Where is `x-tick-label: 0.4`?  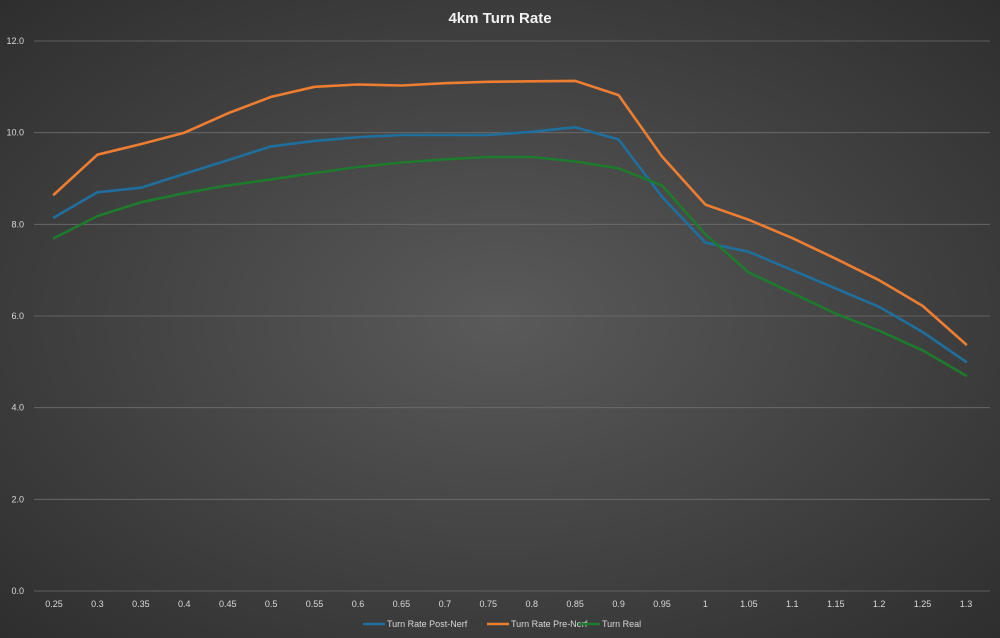 x-tick-label: 0.4 is located at coordinates (184, 604).